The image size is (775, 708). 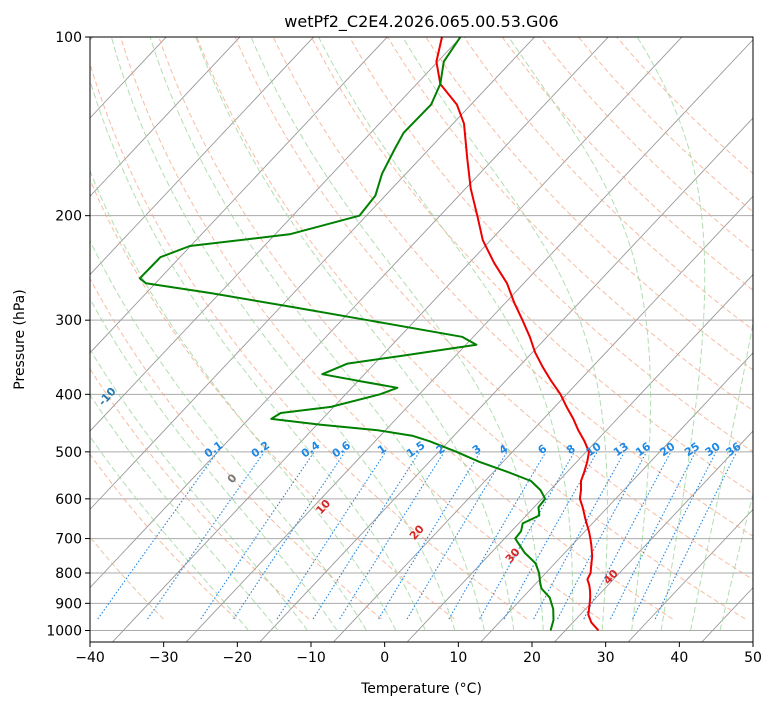 What do you see at coordinates (68, 604) in the screenshot?
I see `y-tick-label: 900` at bounding box center [68, 604].